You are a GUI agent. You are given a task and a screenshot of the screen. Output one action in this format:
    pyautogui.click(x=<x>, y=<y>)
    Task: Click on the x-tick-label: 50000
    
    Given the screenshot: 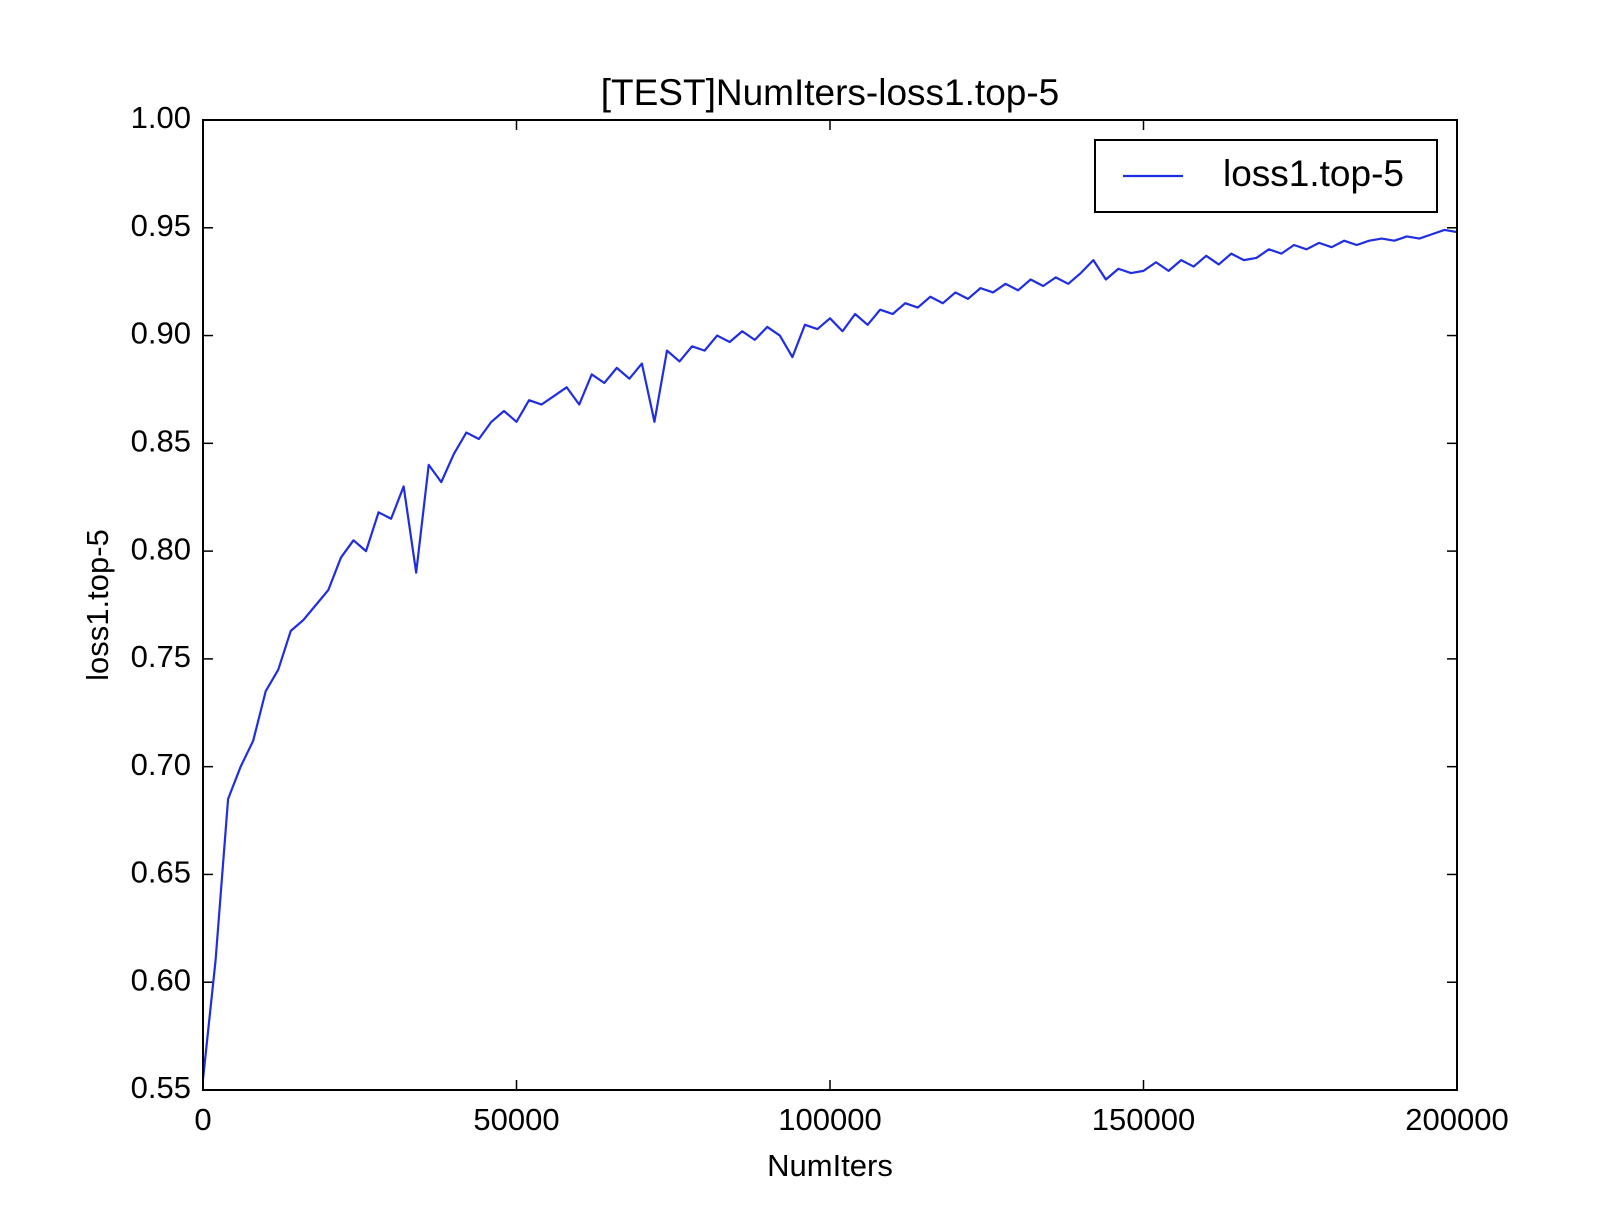 What is the action you would take?
    pyautogui.click(x=516, y=1119)
    